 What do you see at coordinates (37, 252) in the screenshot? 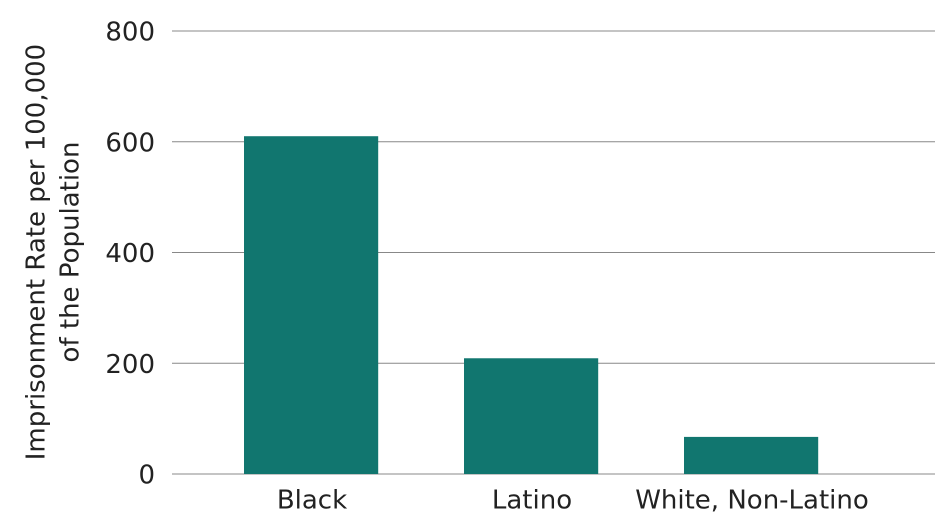
I see `y-axis-title-line: Imprisonment Rate per 100,000` at bounding box center [37, 252].